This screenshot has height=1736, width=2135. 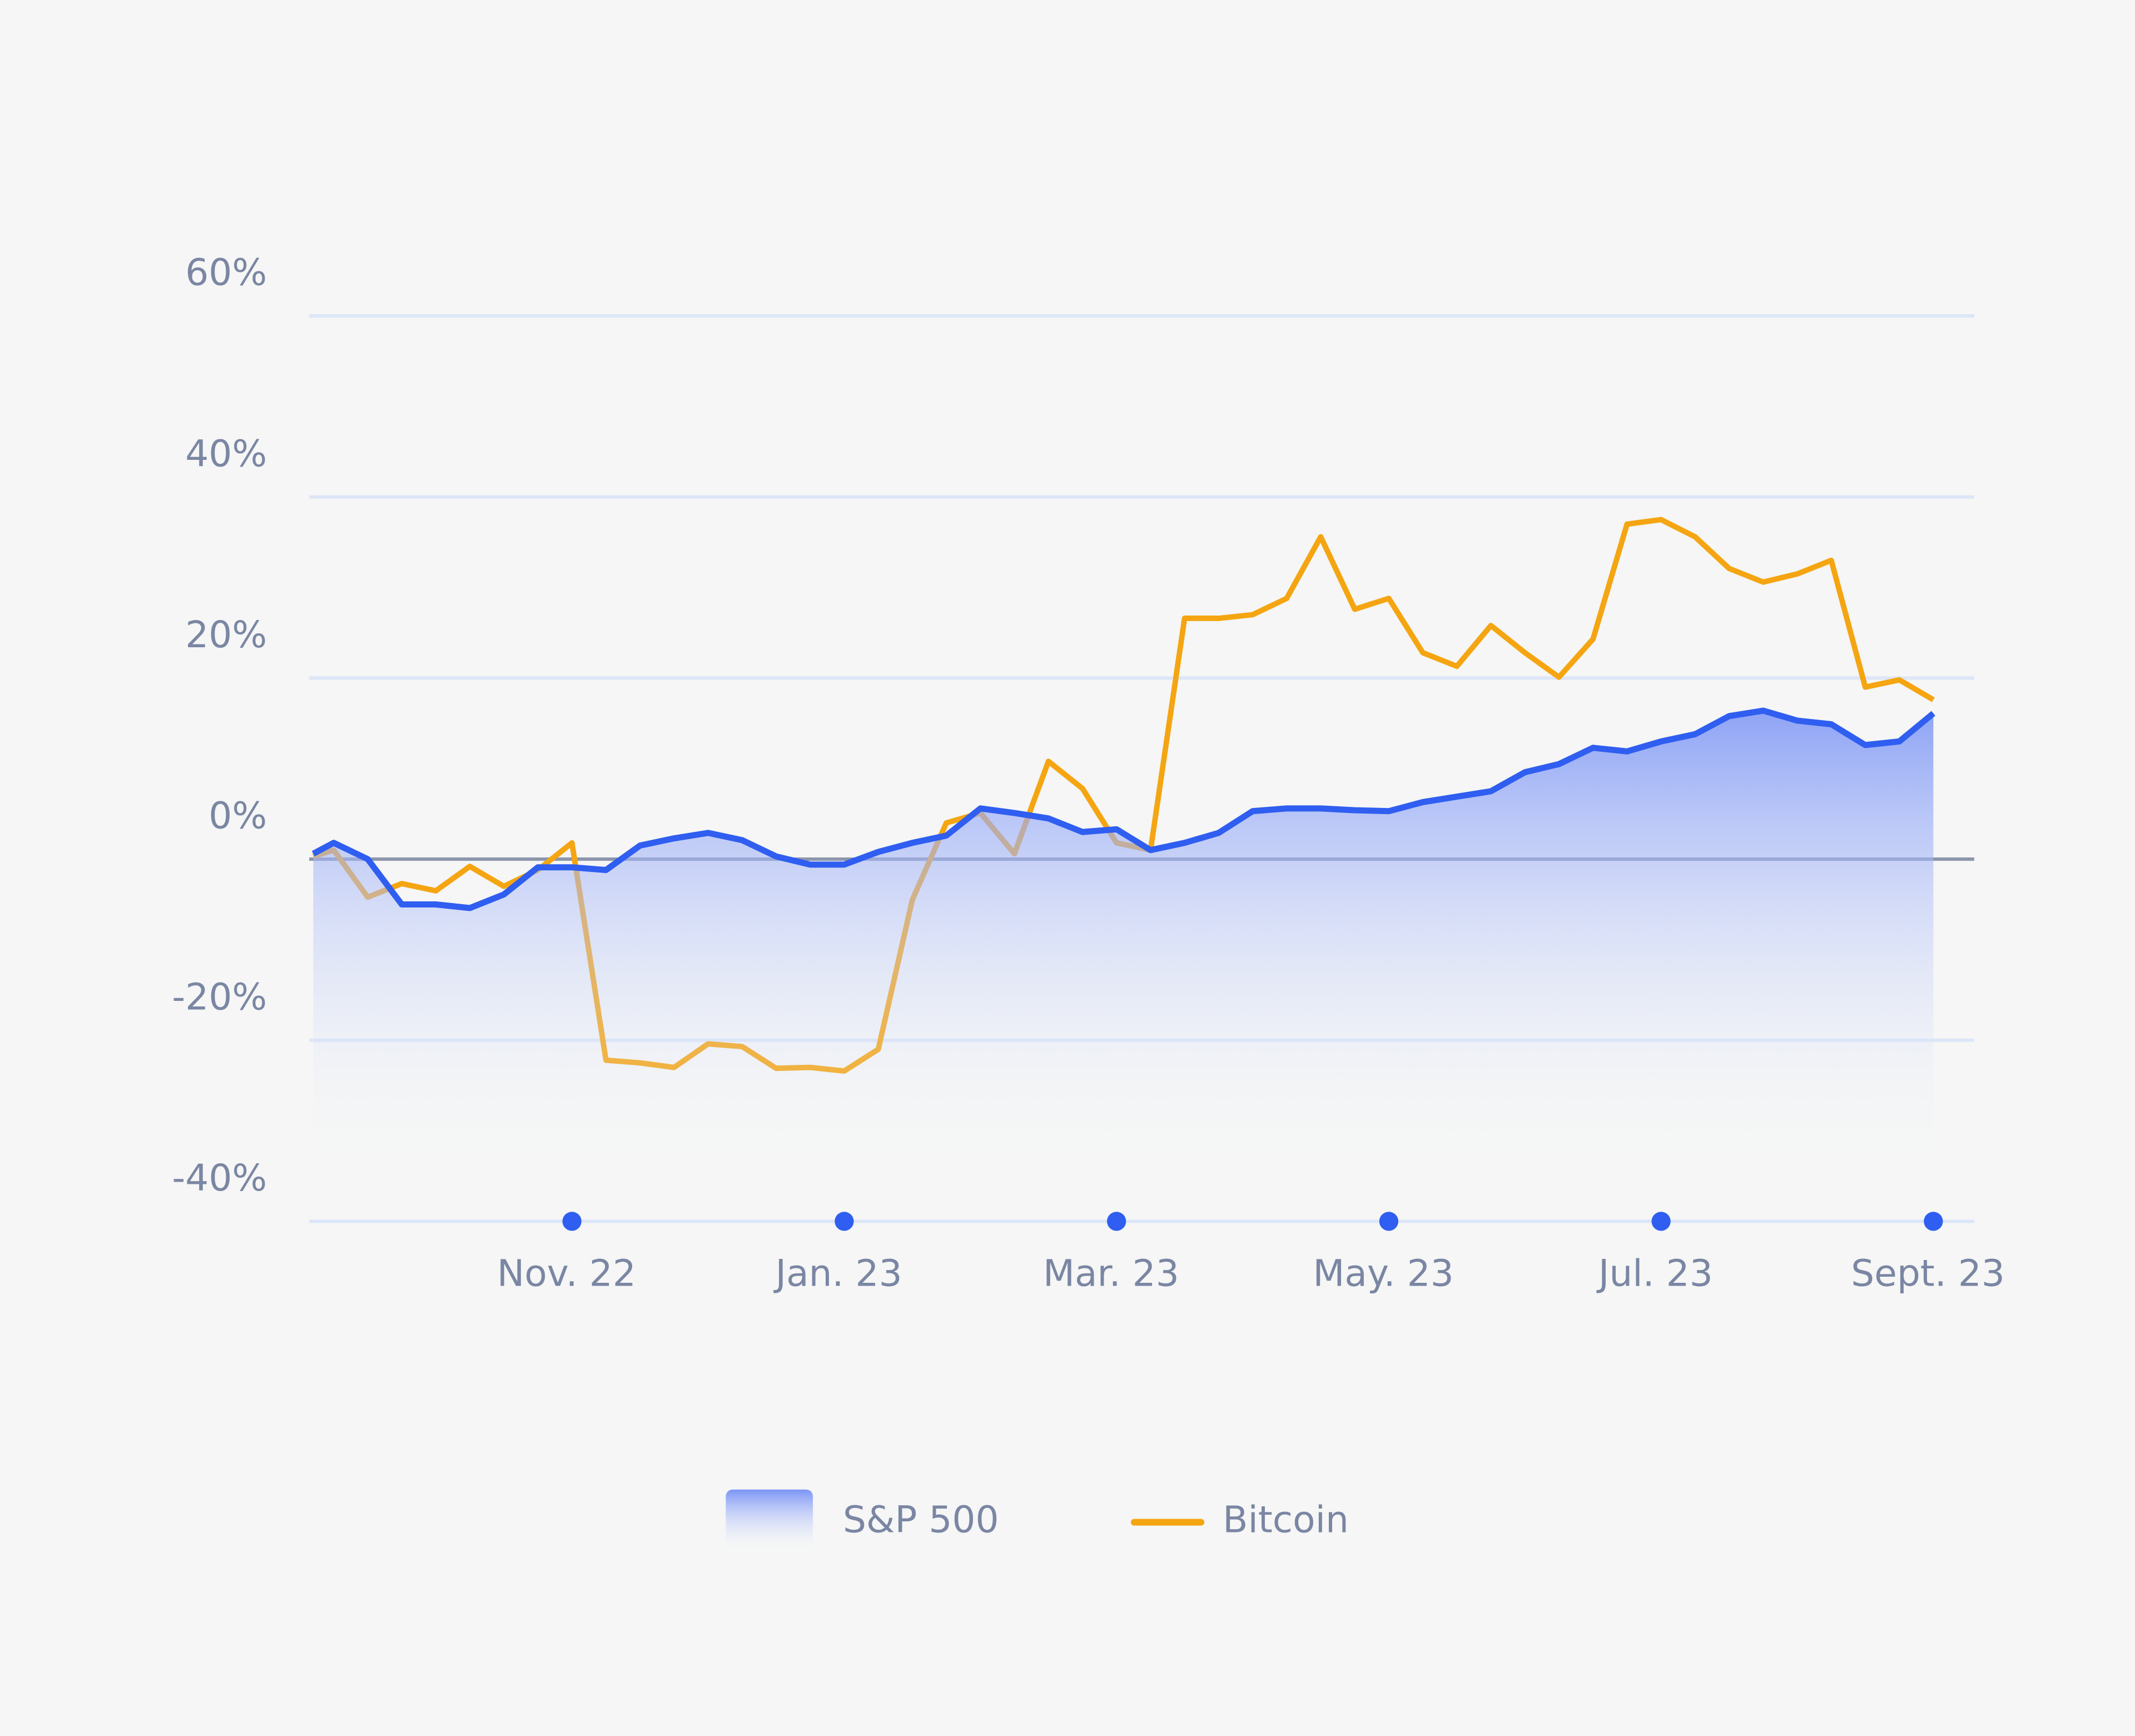 I want to click on legend-swatch, so click(x=769, y=1522).